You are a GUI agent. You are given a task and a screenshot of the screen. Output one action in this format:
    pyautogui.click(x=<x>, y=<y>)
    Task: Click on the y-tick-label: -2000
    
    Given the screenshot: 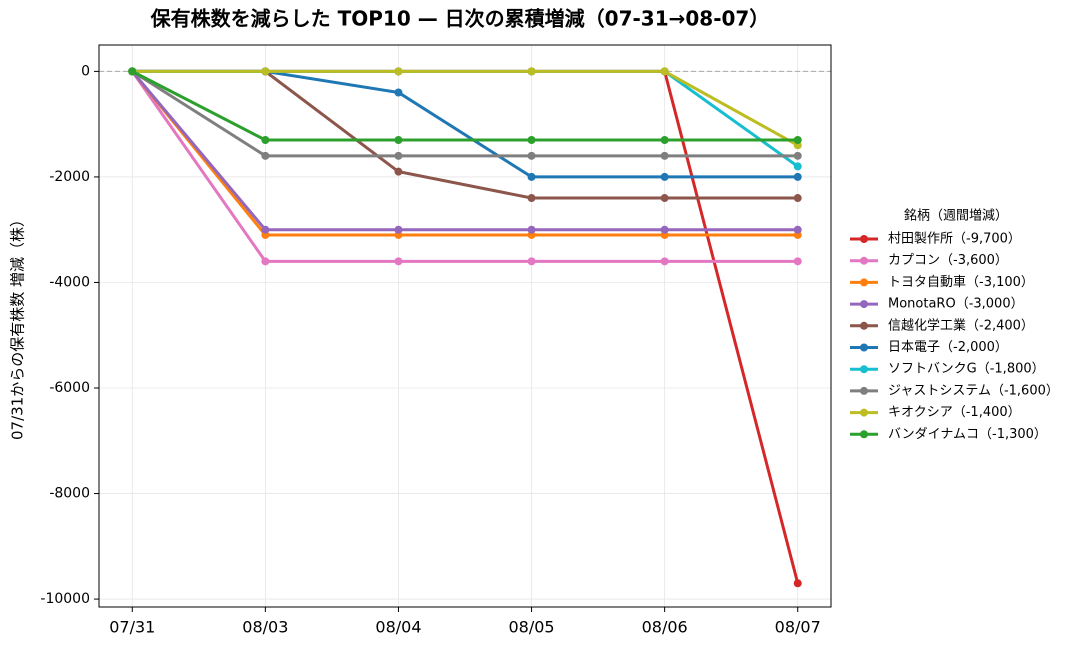 What is the action you would take?
    pyautogui.click(x=69, y=177)
    